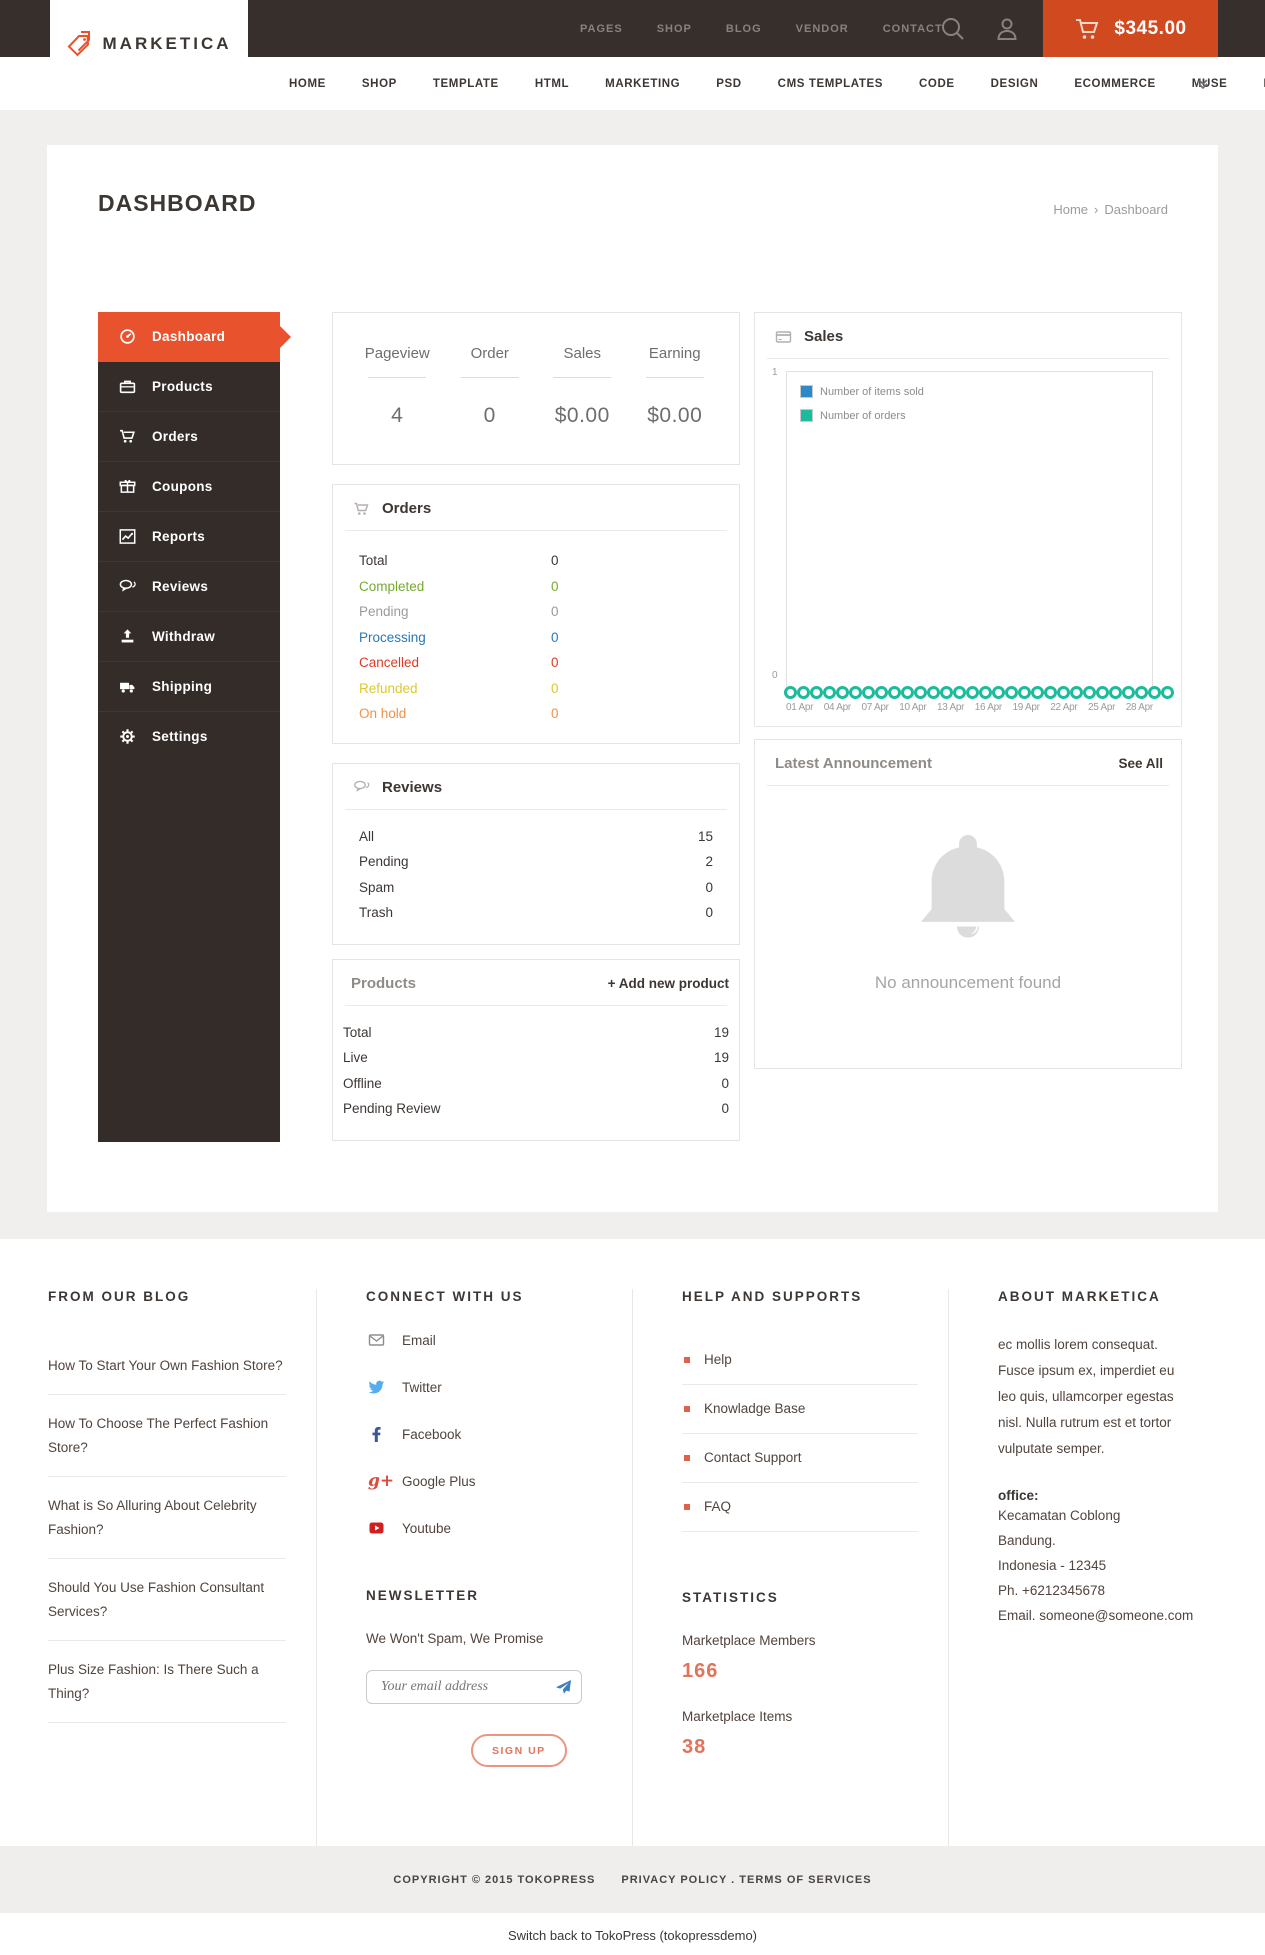  Describe the element at coordinates (357, 1032) in the screenshot. I see `product-count-label: Total` at that location.